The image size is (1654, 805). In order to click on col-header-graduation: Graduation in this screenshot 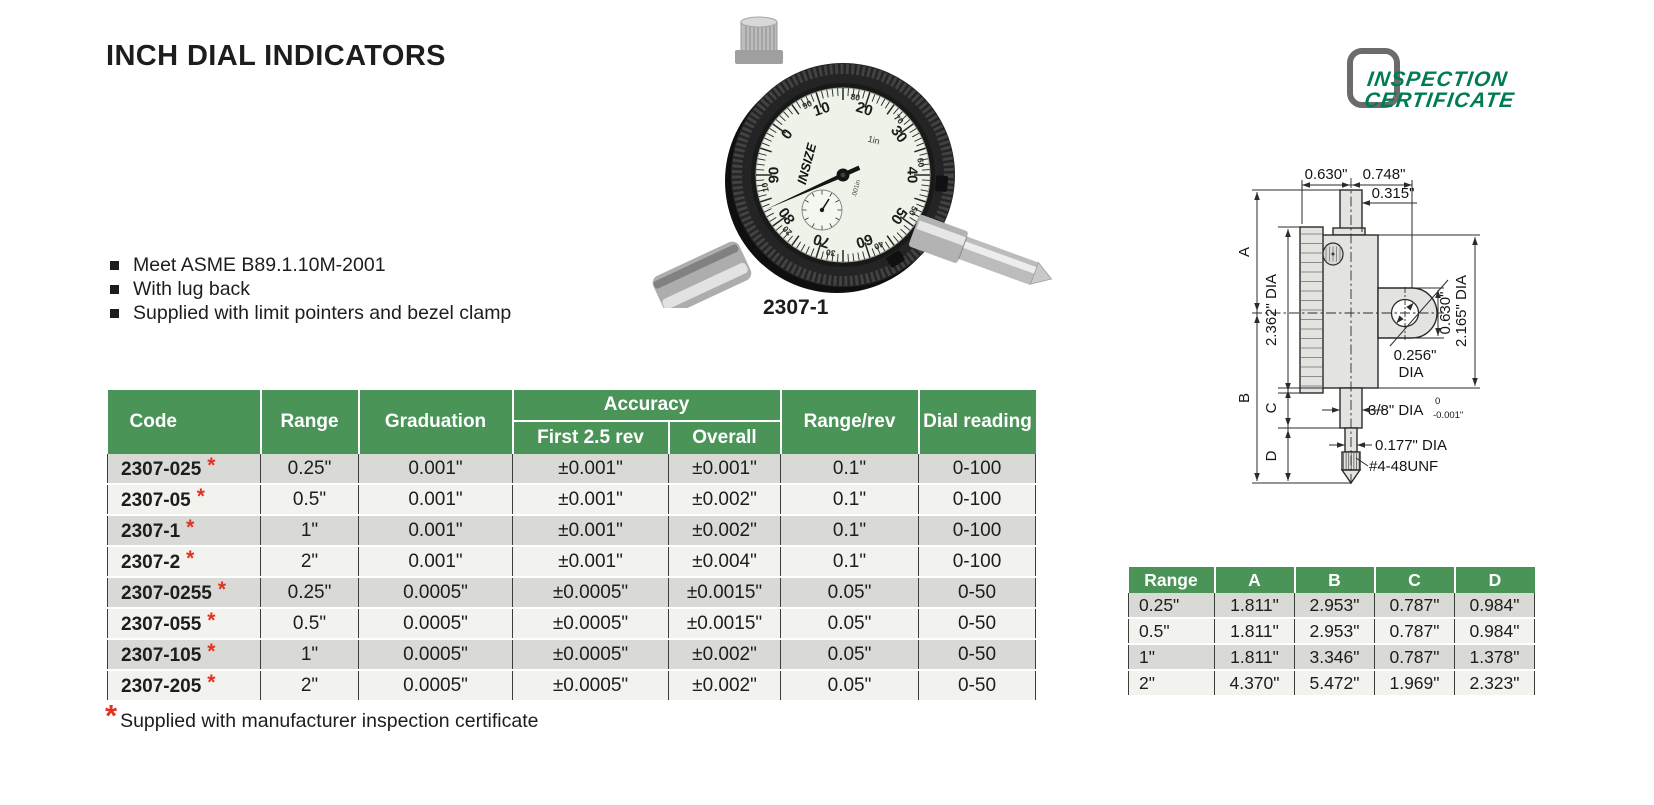, I will do `click(436, 422)`.